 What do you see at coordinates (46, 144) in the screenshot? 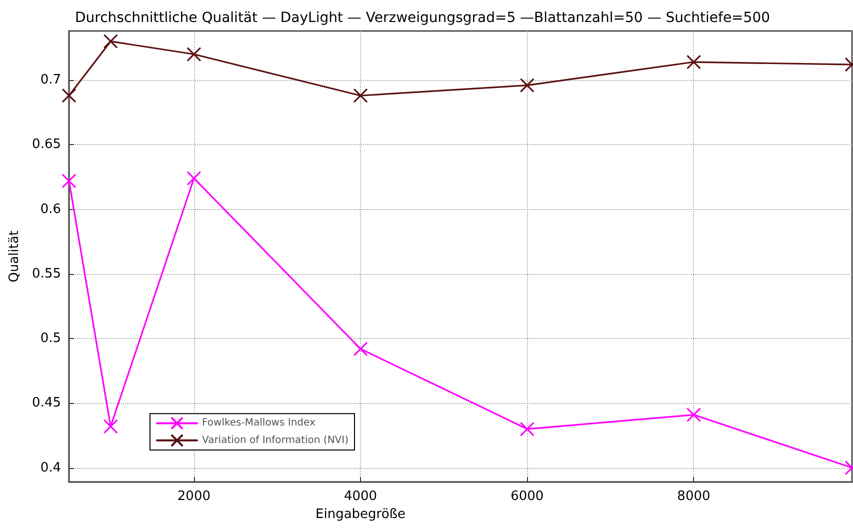
I see `y-tick-label: 0.65` at bounding box center [46, 144].